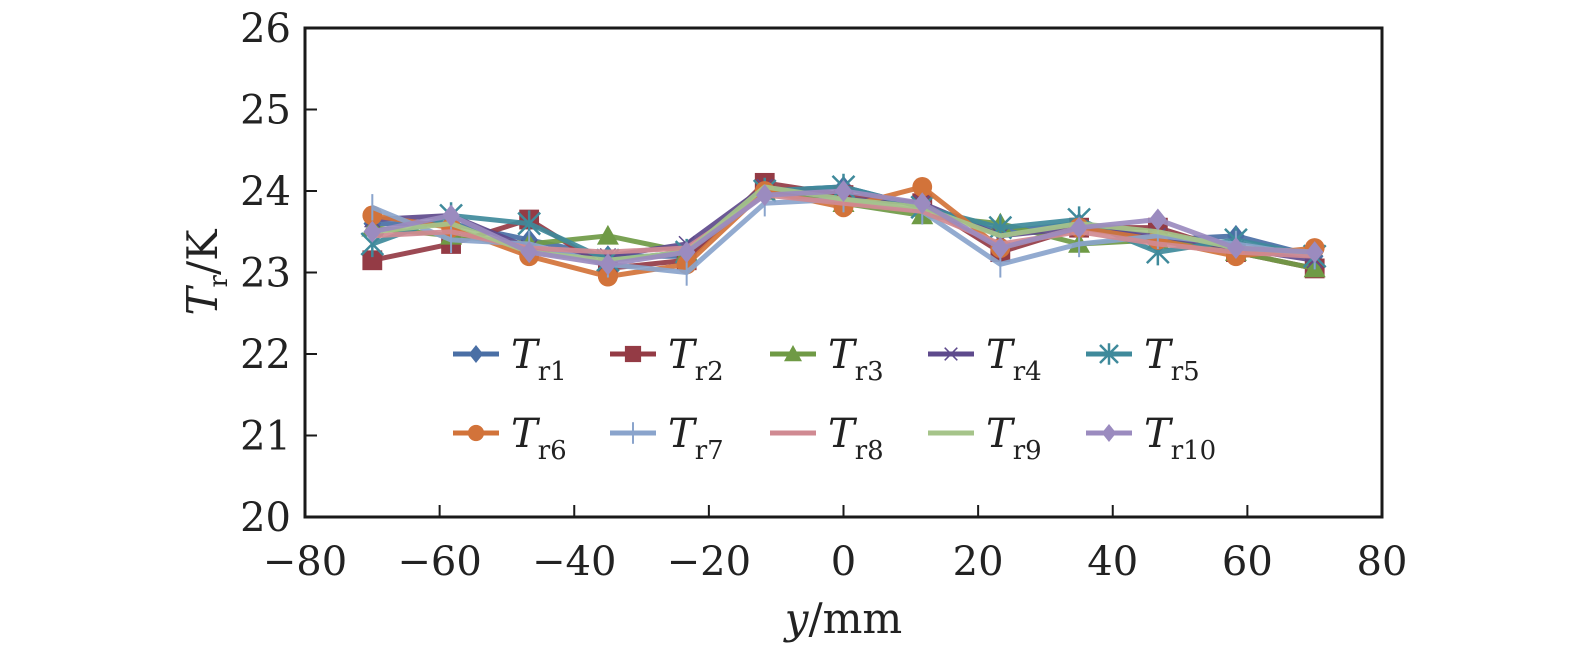 This screenshot has height=649, width=1575. I want to click on legend-item-tr2: Tr2, so click(667, 359).